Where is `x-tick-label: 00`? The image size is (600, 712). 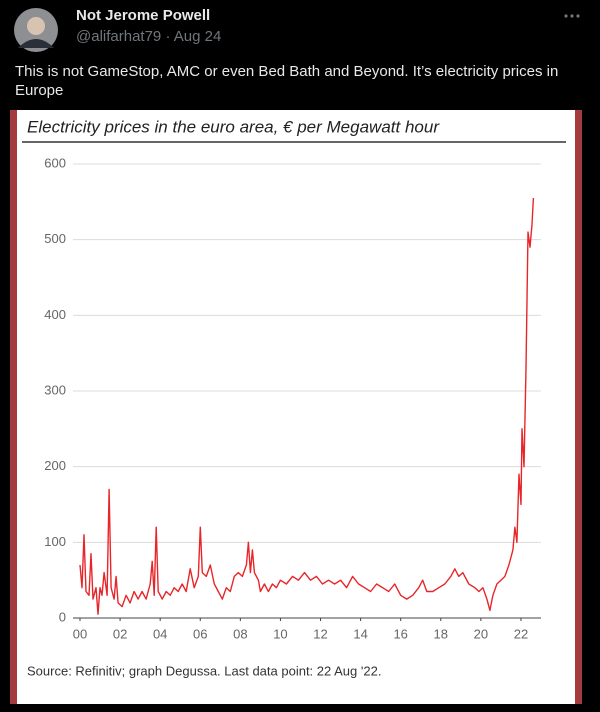
x-tick-label: 00 is located at coordinates (80, 633).